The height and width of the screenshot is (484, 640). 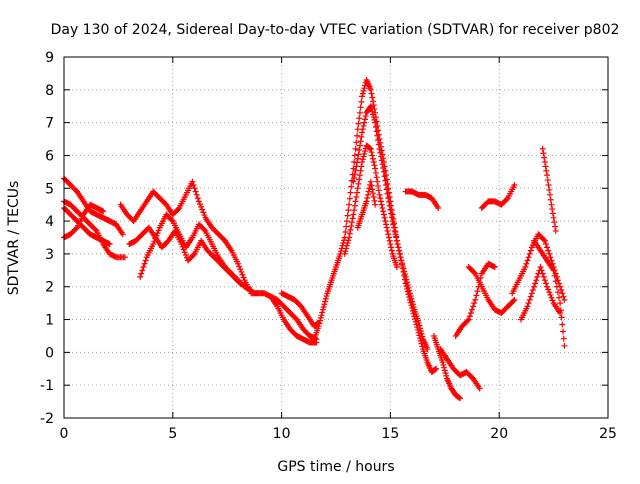 What do you see at coordinates (49, 91) in the screenshot?
I see `y-tick-label: 8` at bounding box center [49, 91].